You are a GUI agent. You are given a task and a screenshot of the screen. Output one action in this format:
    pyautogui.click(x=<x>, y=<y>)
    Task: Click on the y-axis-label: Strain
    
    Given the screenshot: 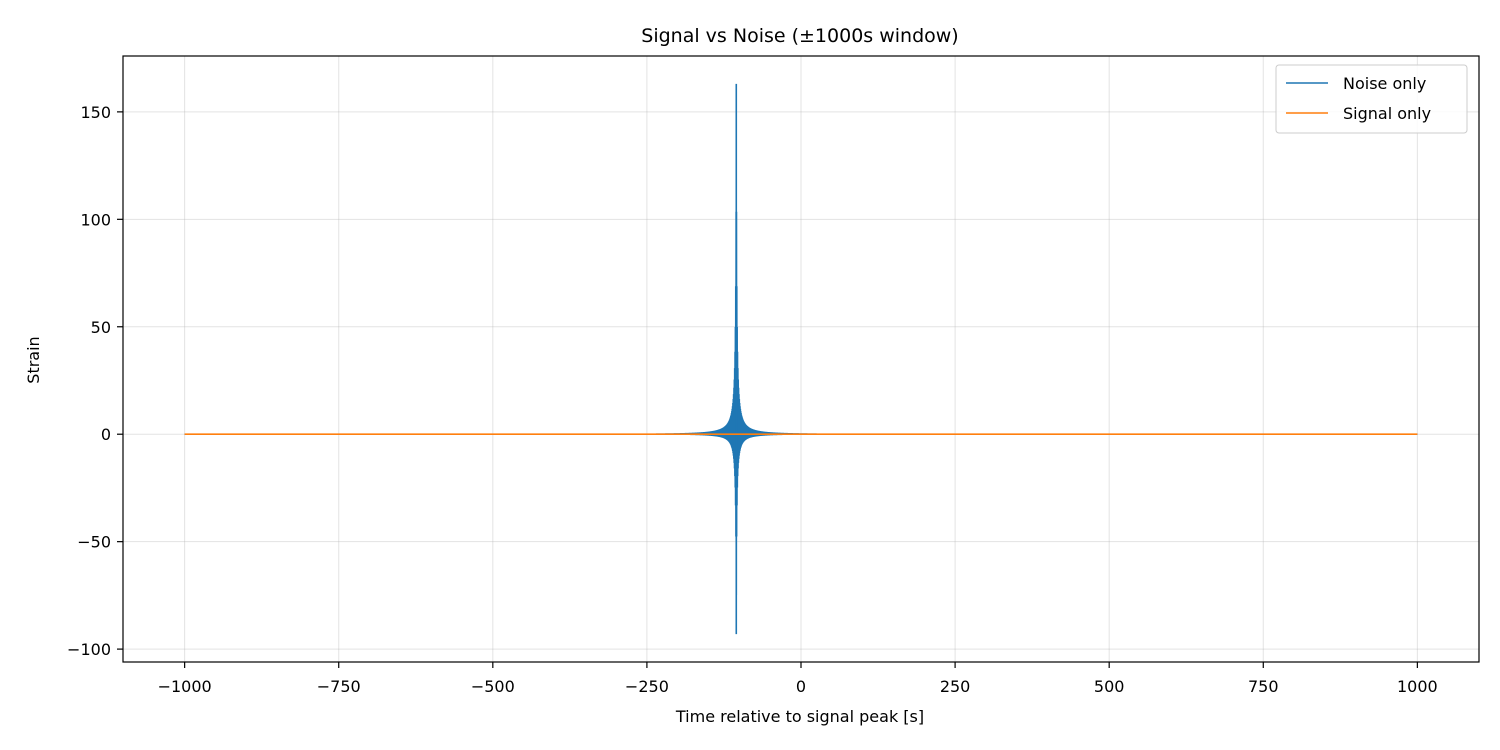 What is the action you would take?
    pyautogui.click(x=33, y=359)
    